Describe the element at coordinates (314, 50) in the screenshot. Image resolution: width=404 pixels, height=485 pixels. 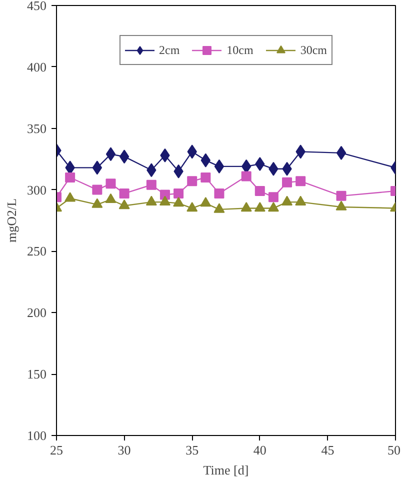
I see `legend-label: 30cm` at that location.